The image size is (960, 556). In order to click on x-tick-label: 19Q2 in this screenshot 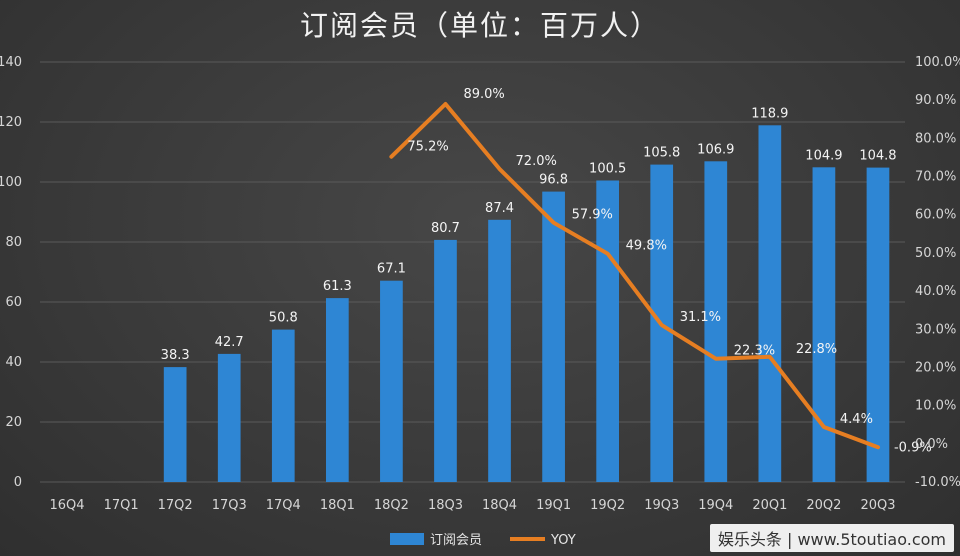, I will do `click(607, 505)`.